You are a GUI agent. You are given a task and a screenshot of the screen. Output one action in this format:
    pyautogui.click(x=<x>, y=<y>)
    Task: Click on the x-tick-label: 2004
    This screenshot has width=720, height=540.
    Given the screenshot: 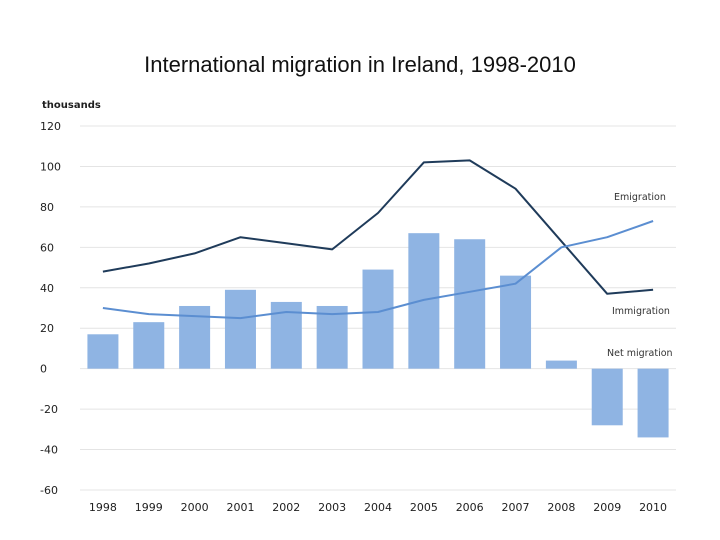 What is the action you would take?
    pyautogui.click(x=378, y=507)
    